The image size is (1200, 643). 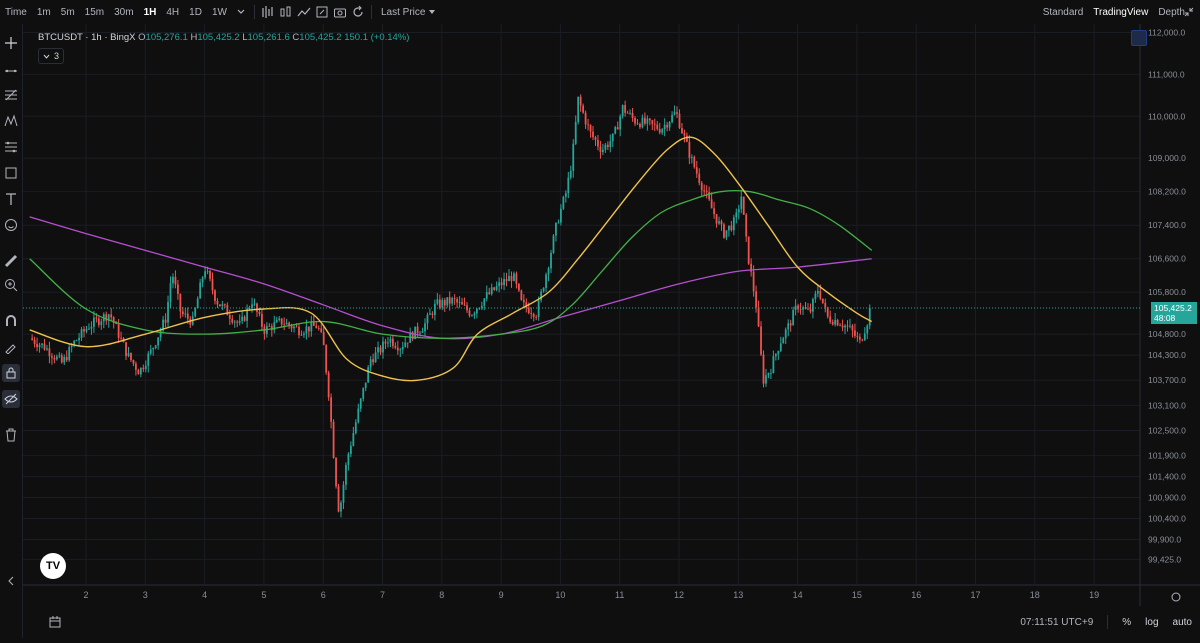 What do you see at coordinates (11, 261) in the screenshot?
I see `ruler-icon` at bounding box center [11, 261].